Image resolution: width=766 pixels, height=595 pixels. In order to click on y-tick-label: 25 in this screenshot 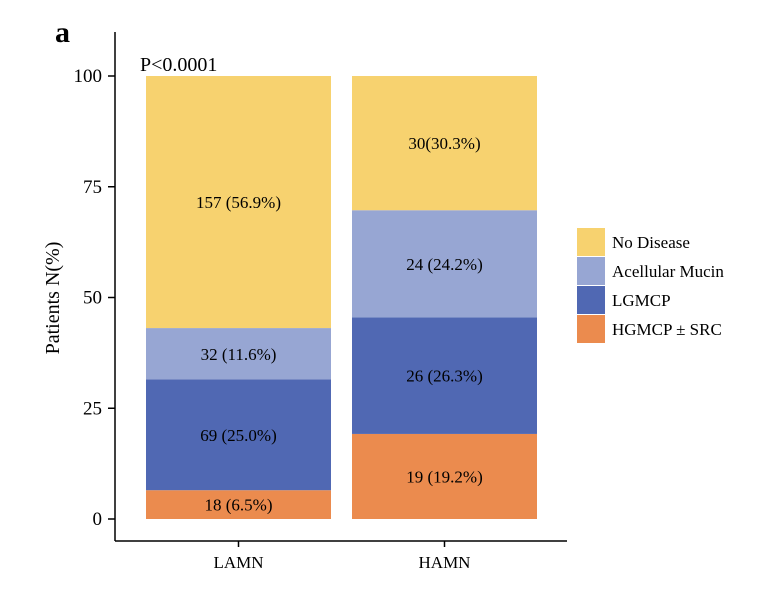, I will do `click(92, 408)`.